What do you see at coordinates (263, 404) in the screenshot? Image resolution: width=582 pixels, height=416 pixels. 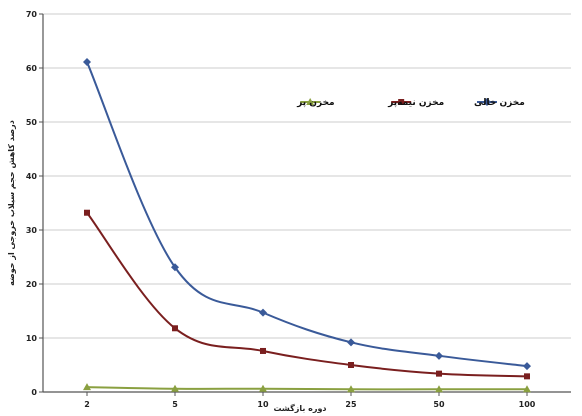 I see `x-tick-label: 10` at bounding box center [263, 404].